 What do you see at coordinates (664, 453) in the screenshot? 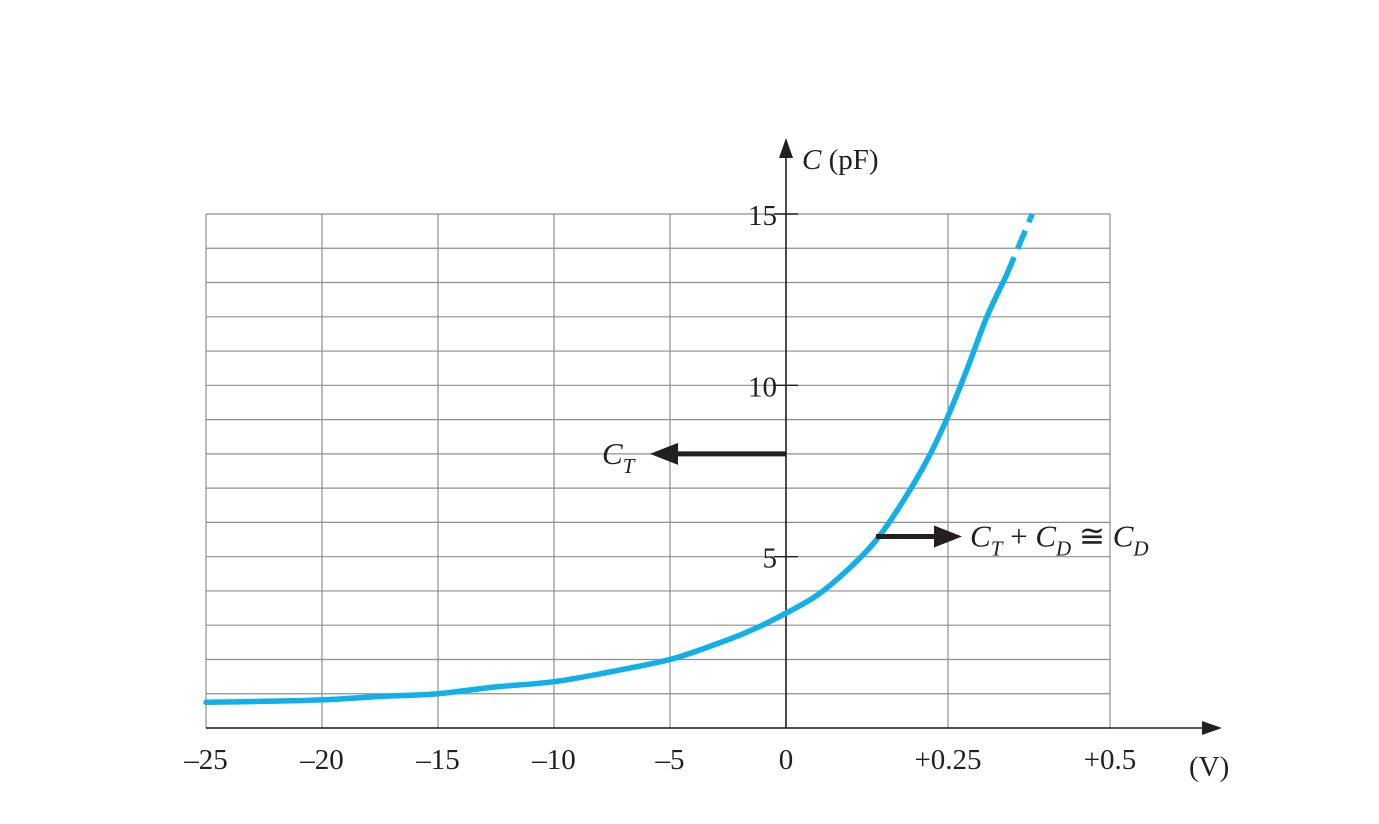
I see `ct-arrowhead` at bounding box center [664, 453].